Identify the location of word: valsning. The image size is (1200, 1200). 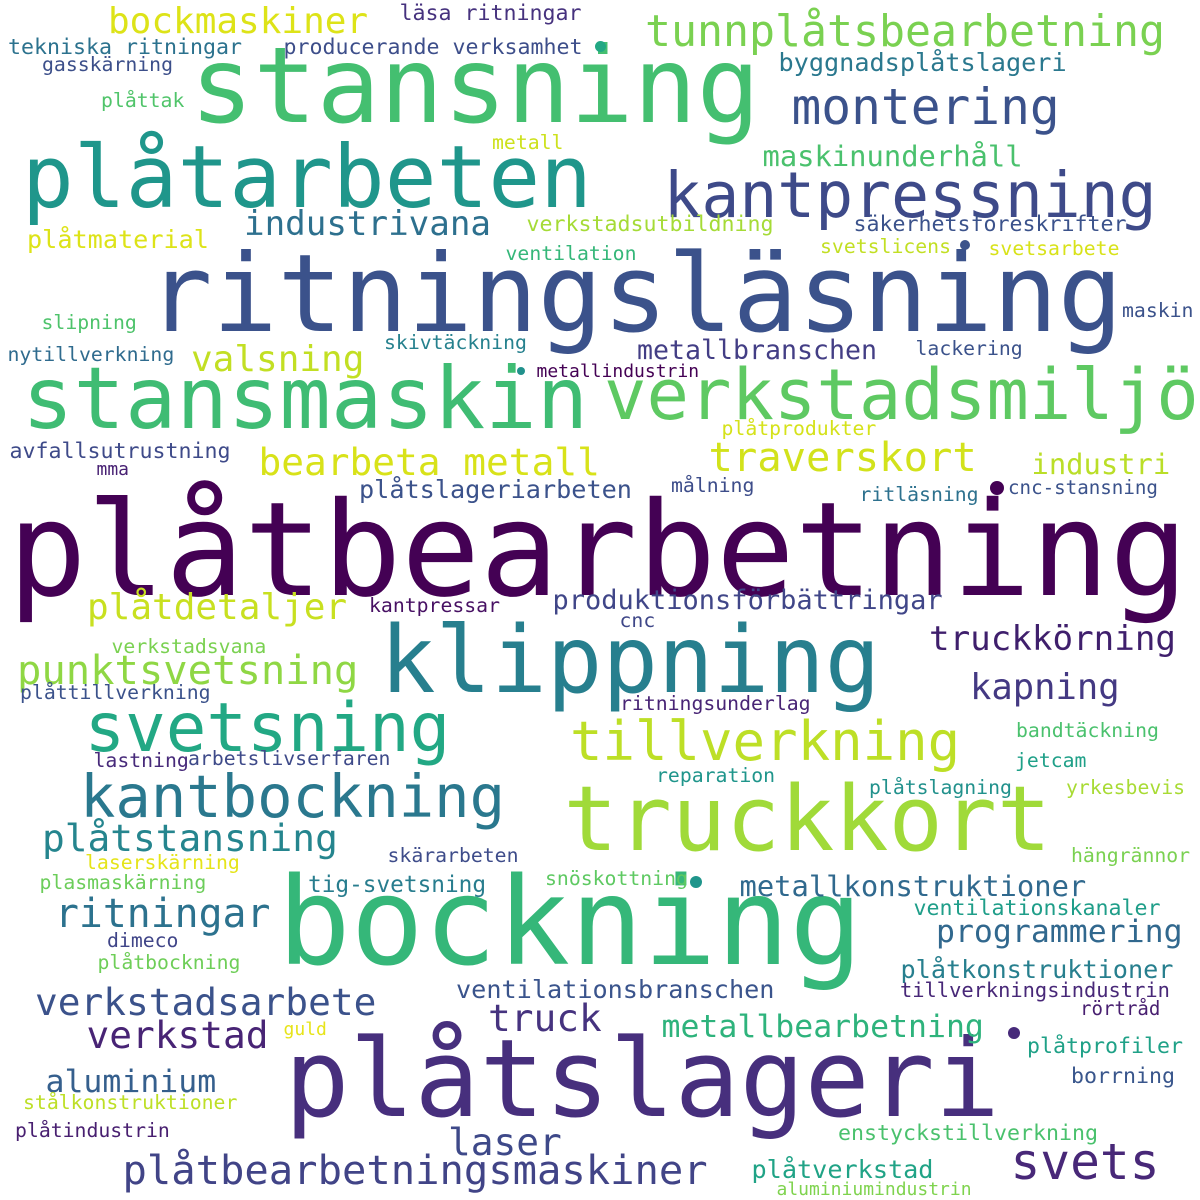
(278, 359).